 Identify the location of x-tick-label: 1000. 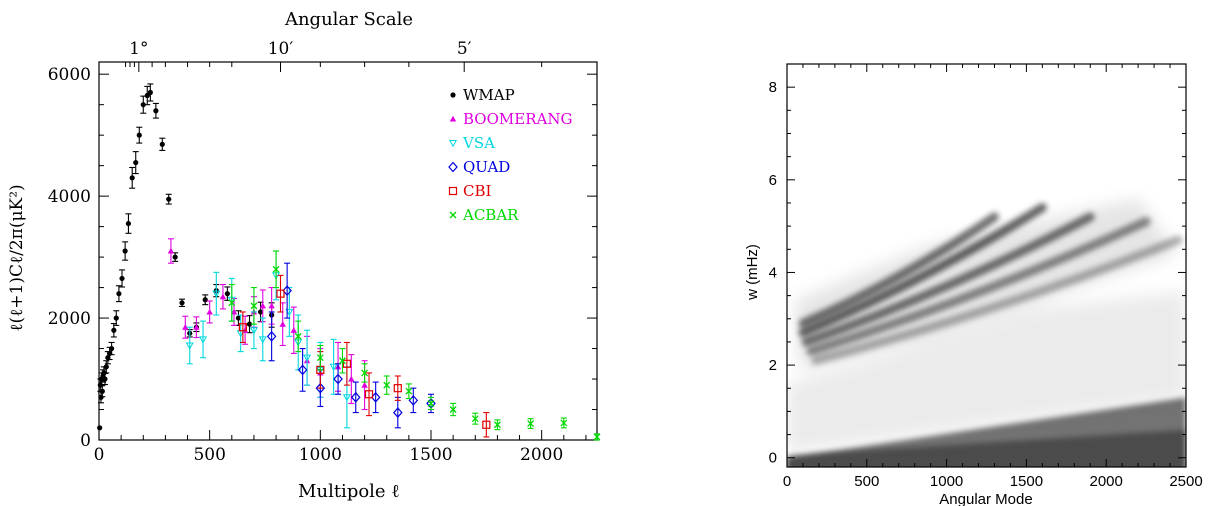
(320, 455).